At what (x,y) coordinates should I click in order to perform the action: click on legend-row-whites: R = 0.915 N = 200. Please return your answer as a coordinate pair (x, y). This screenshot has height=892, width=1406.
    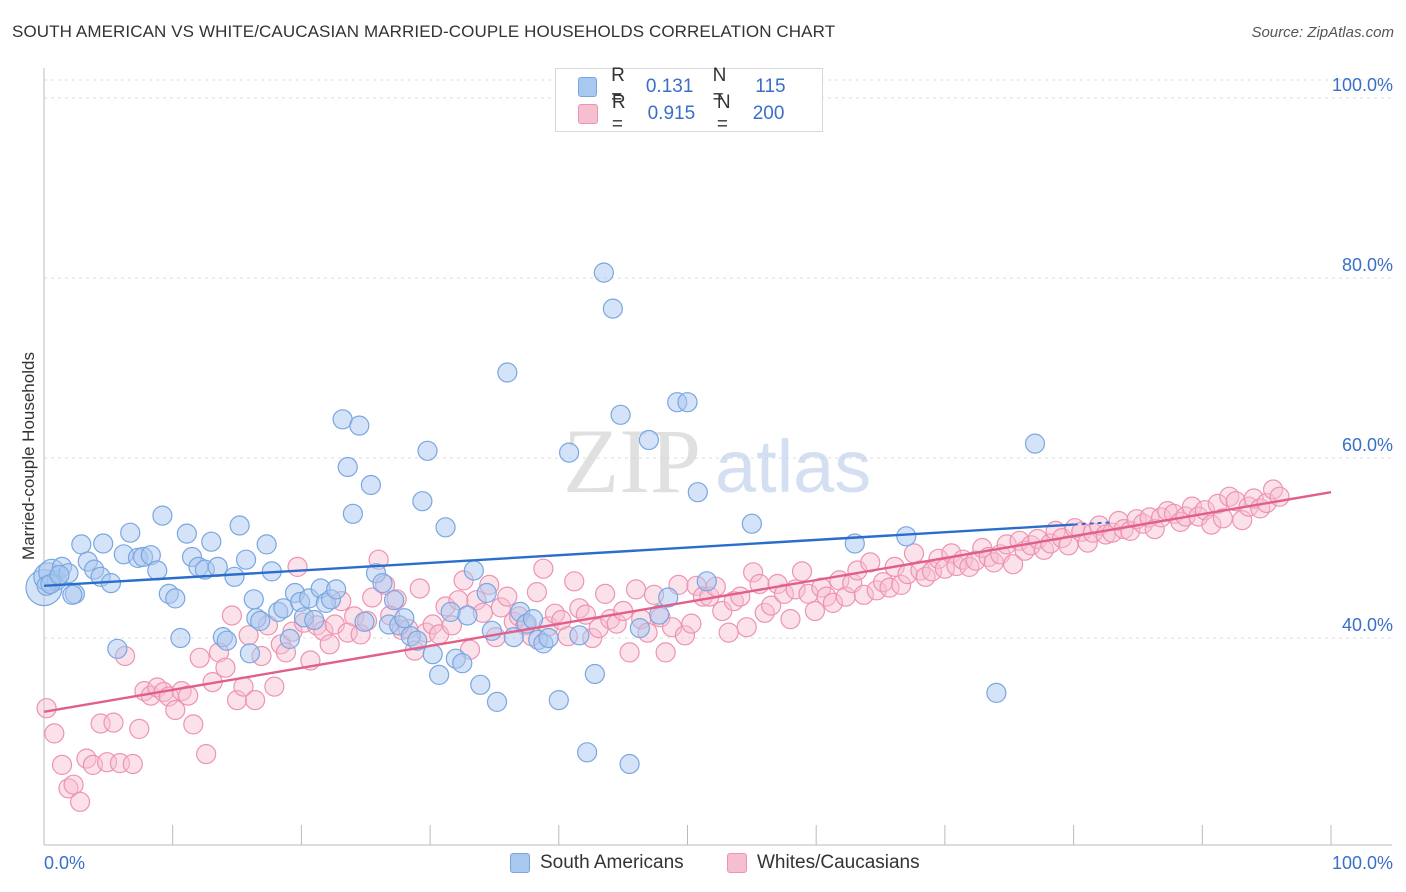
    Looking at the image, I should click on (700, 113).